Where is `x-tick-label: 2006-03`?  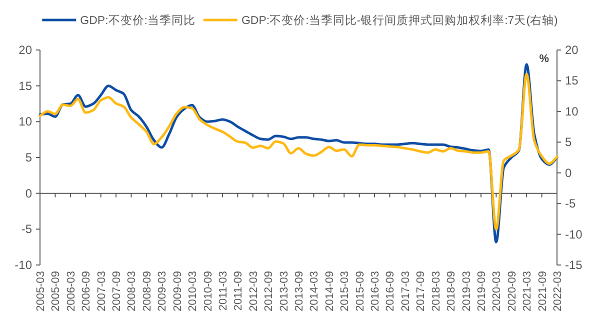
x-tick-label: 2006-03 is located at coordinates (71, 291).